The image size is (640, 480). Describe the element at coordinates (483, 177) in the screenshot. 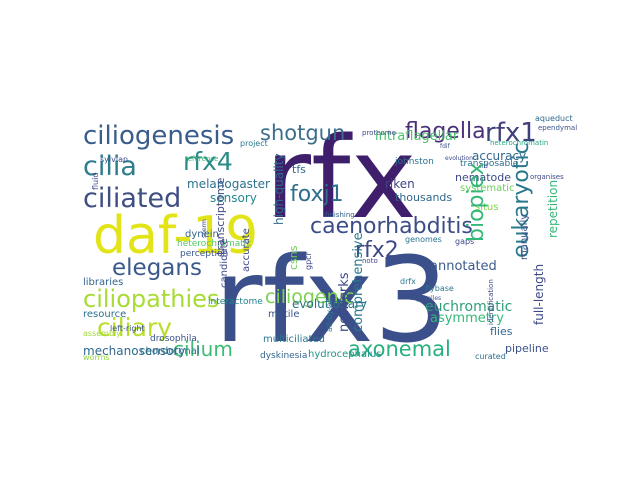

I see `word-assembly: nematode` at that location.